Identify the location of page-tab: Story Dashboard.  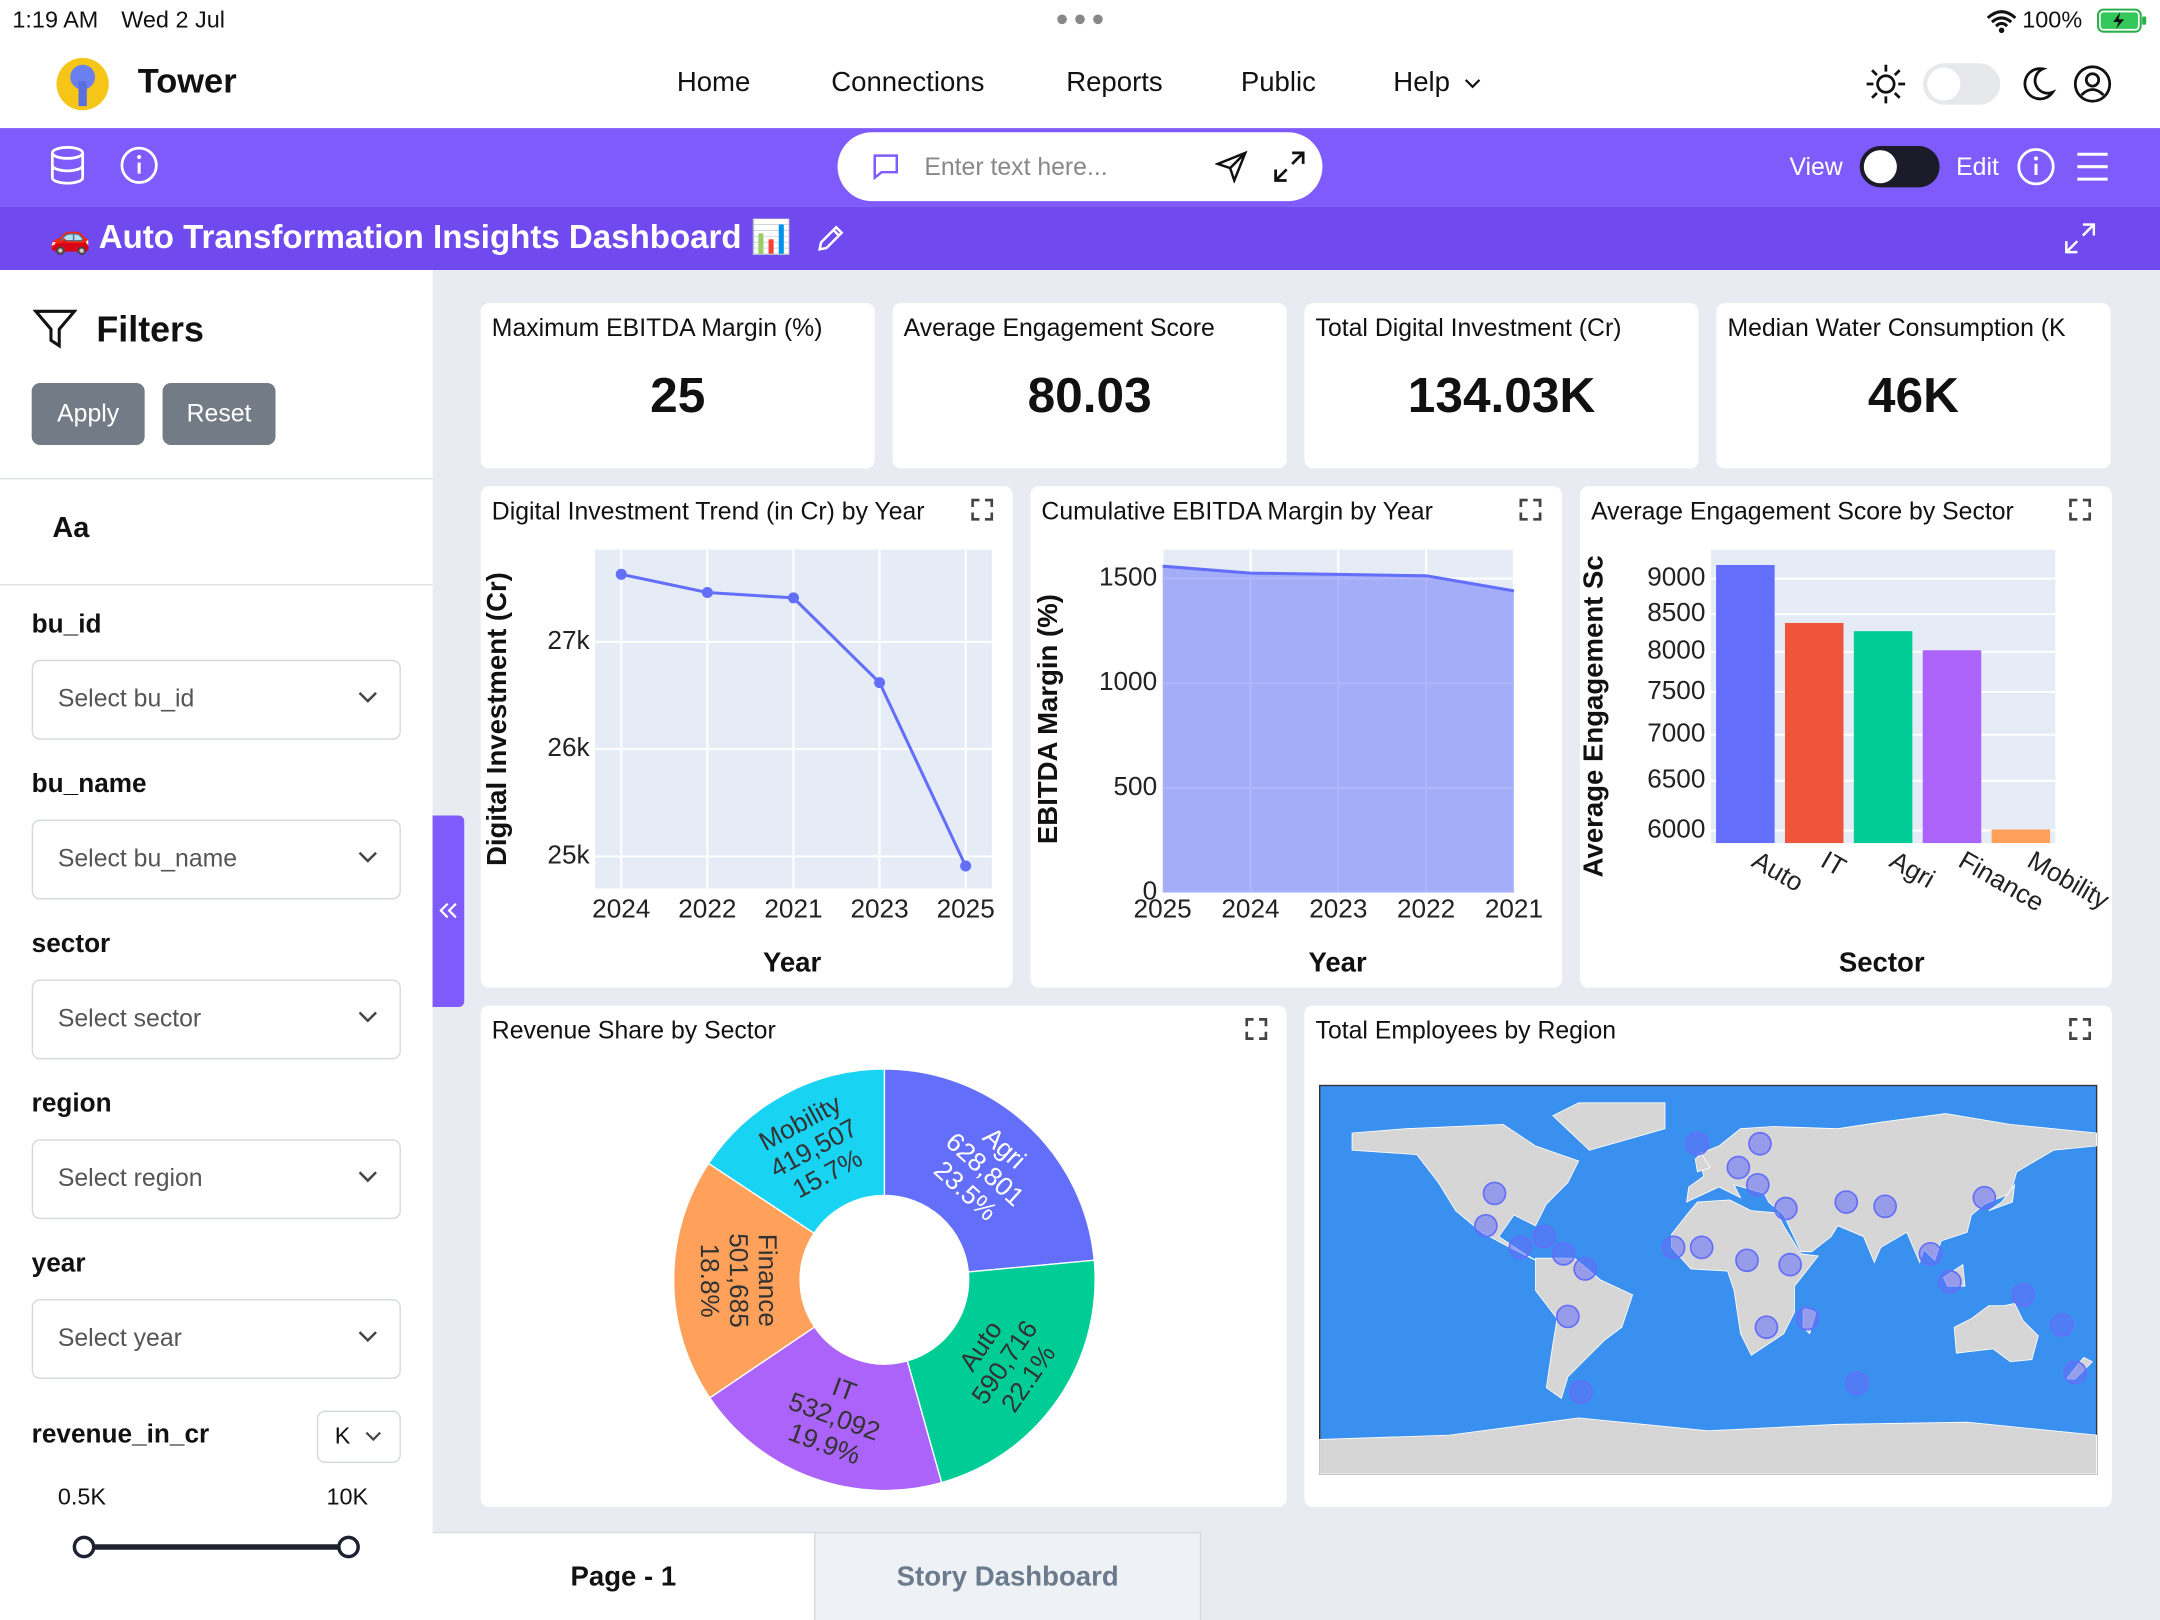
(1008, 1575).